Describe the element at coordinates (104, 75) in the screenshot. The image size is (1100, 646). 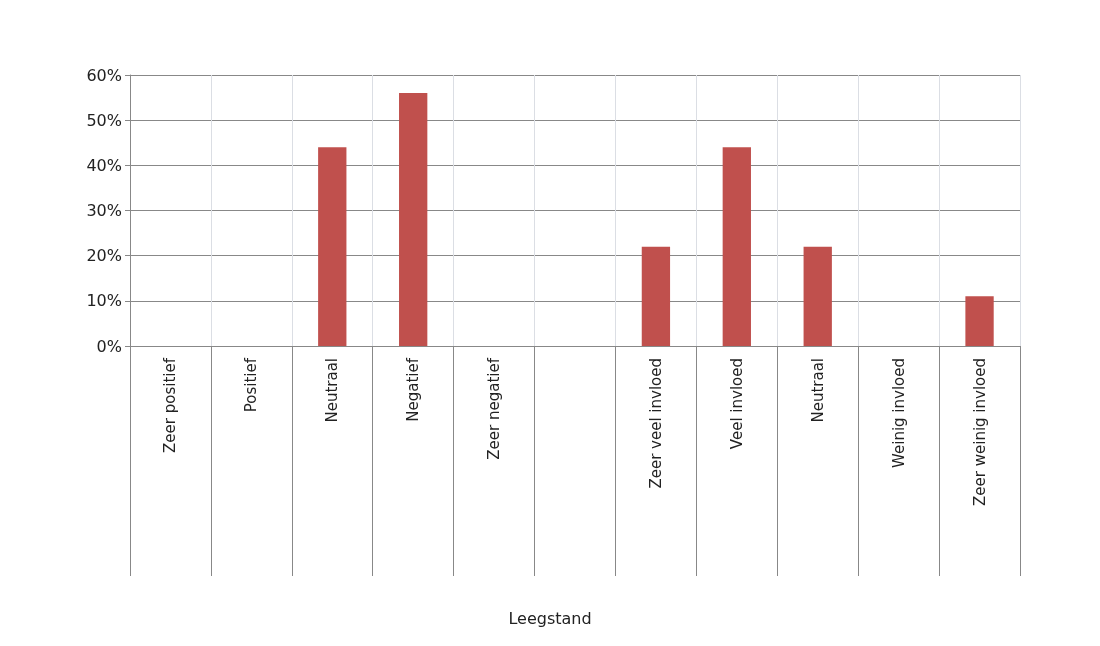
I see `y-tick-label: 60%` at that location.